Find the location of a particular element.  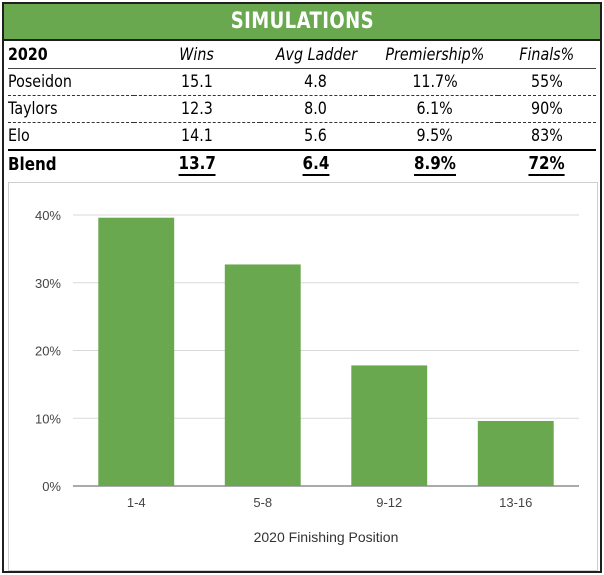

column-header: Avg Ladder is located at coordinates (316, 55).